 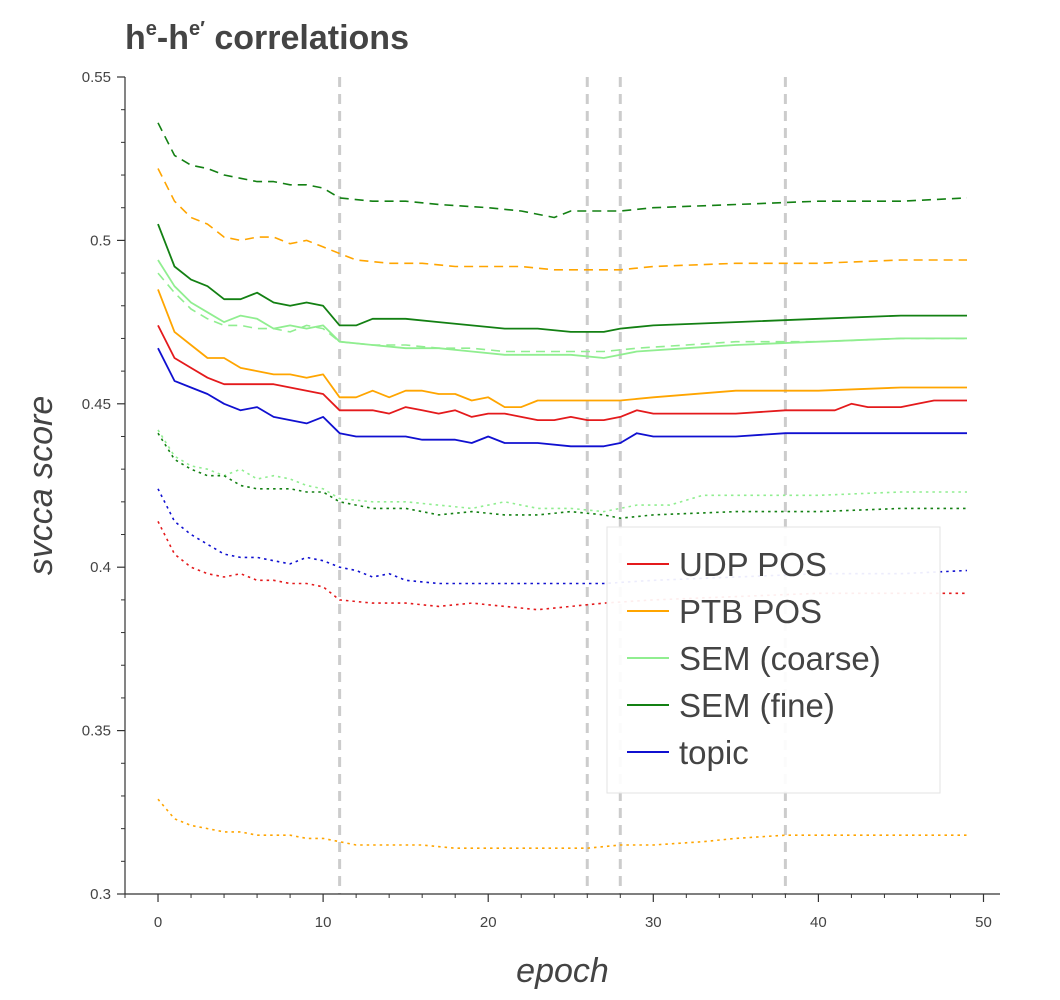 I want to click on y-tick-label: 0.55, so click(x=96, y=77).